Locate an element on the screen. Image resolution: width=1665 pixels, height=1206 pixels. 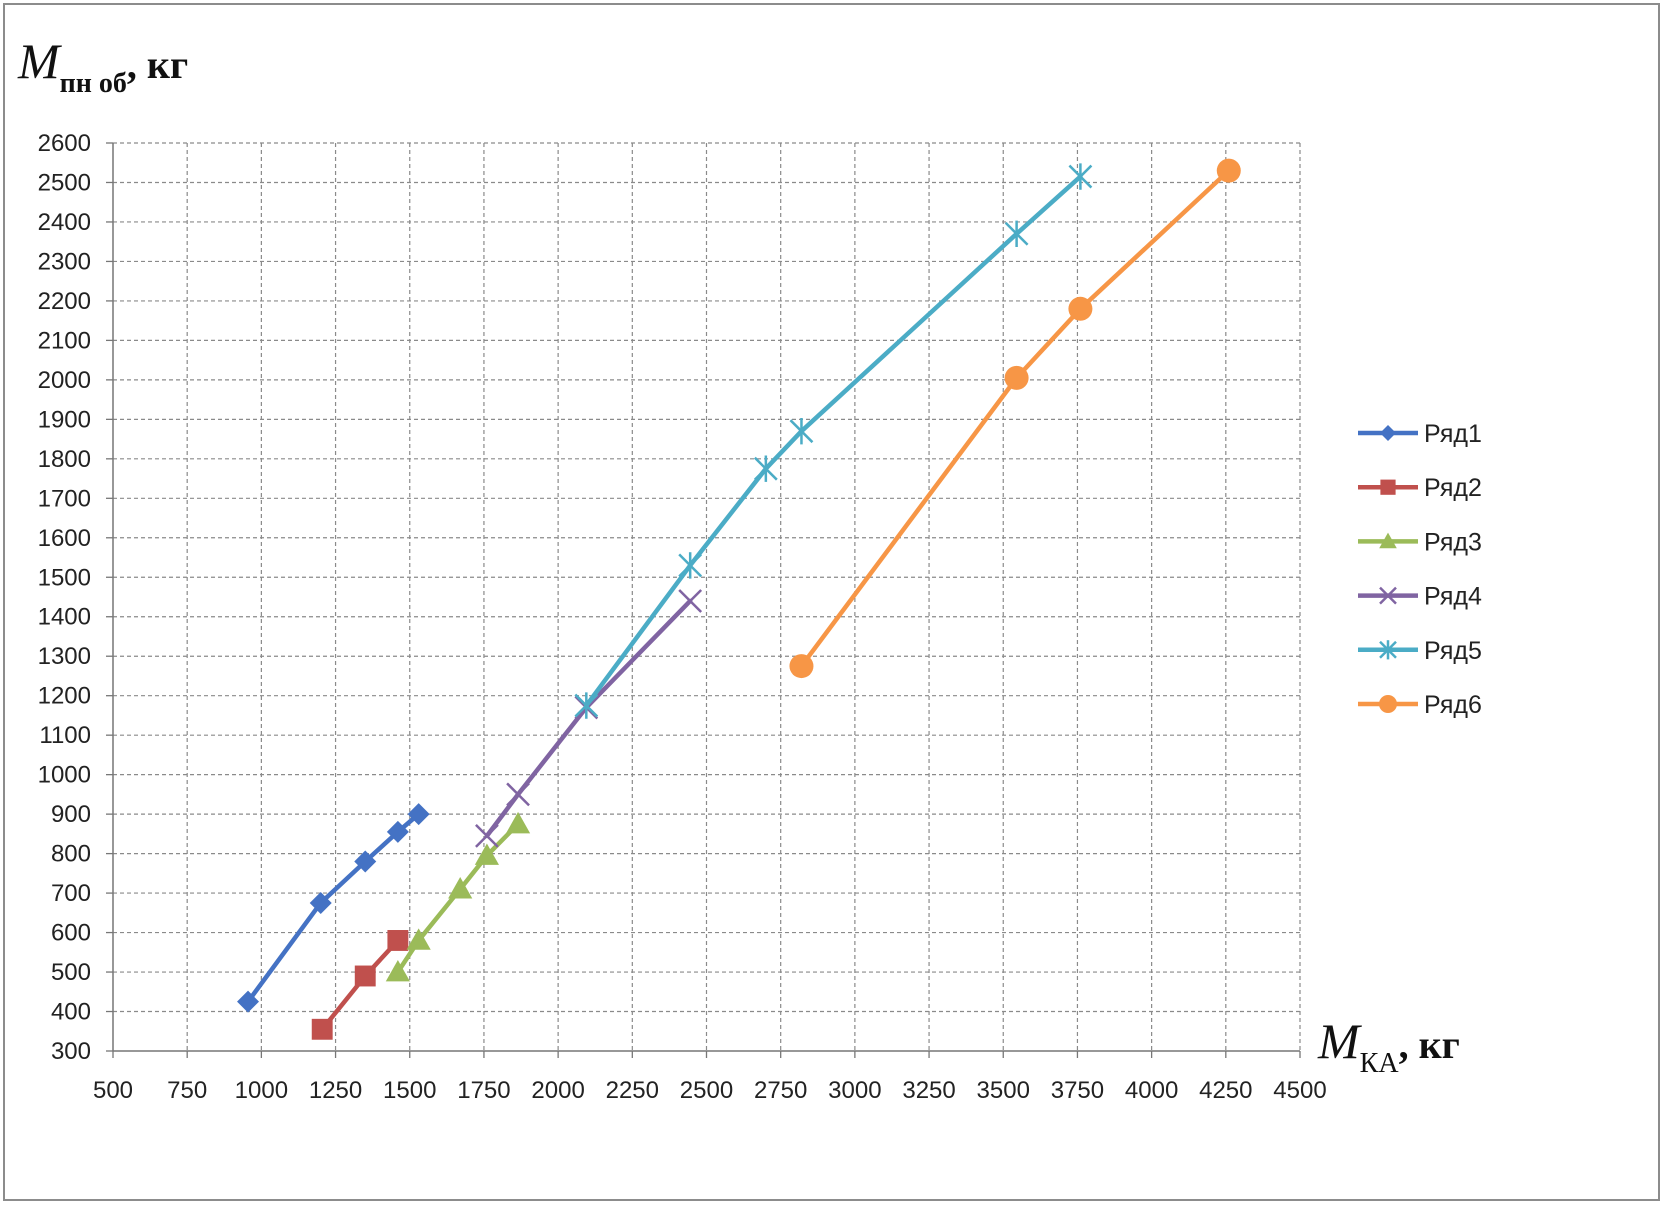
legend-label: Ряд3 is located at coordinates (1453, 542).